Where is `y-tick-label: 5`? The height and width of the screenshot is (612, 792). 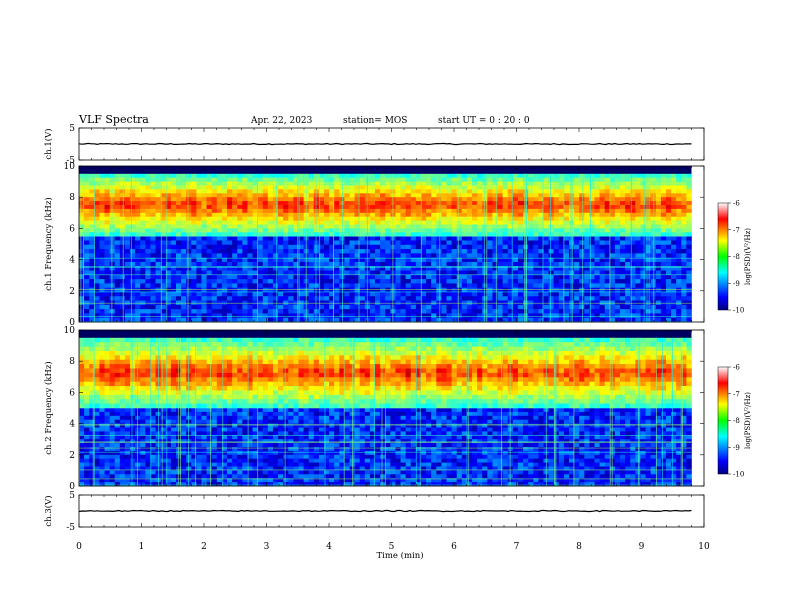
y-tick-label: 5 is located at coordinates (72, 129).